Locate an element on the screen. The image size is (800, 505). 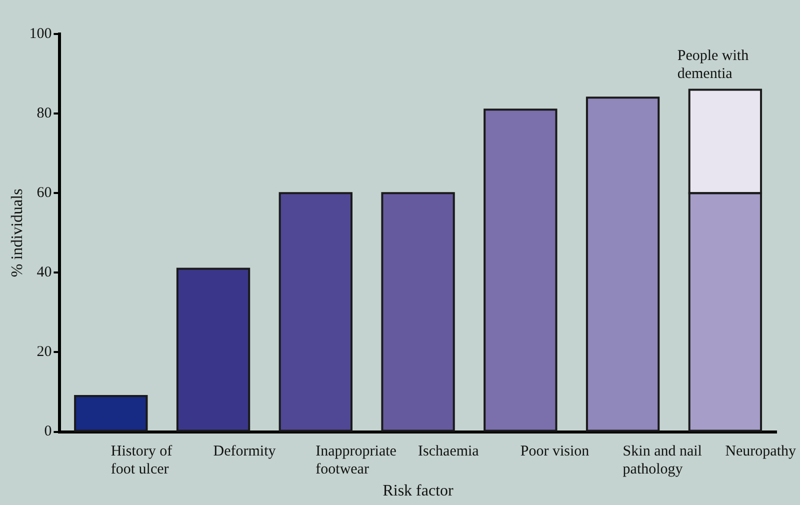
x-tick-label: Neuropathy is located at coordinates (760, 452).